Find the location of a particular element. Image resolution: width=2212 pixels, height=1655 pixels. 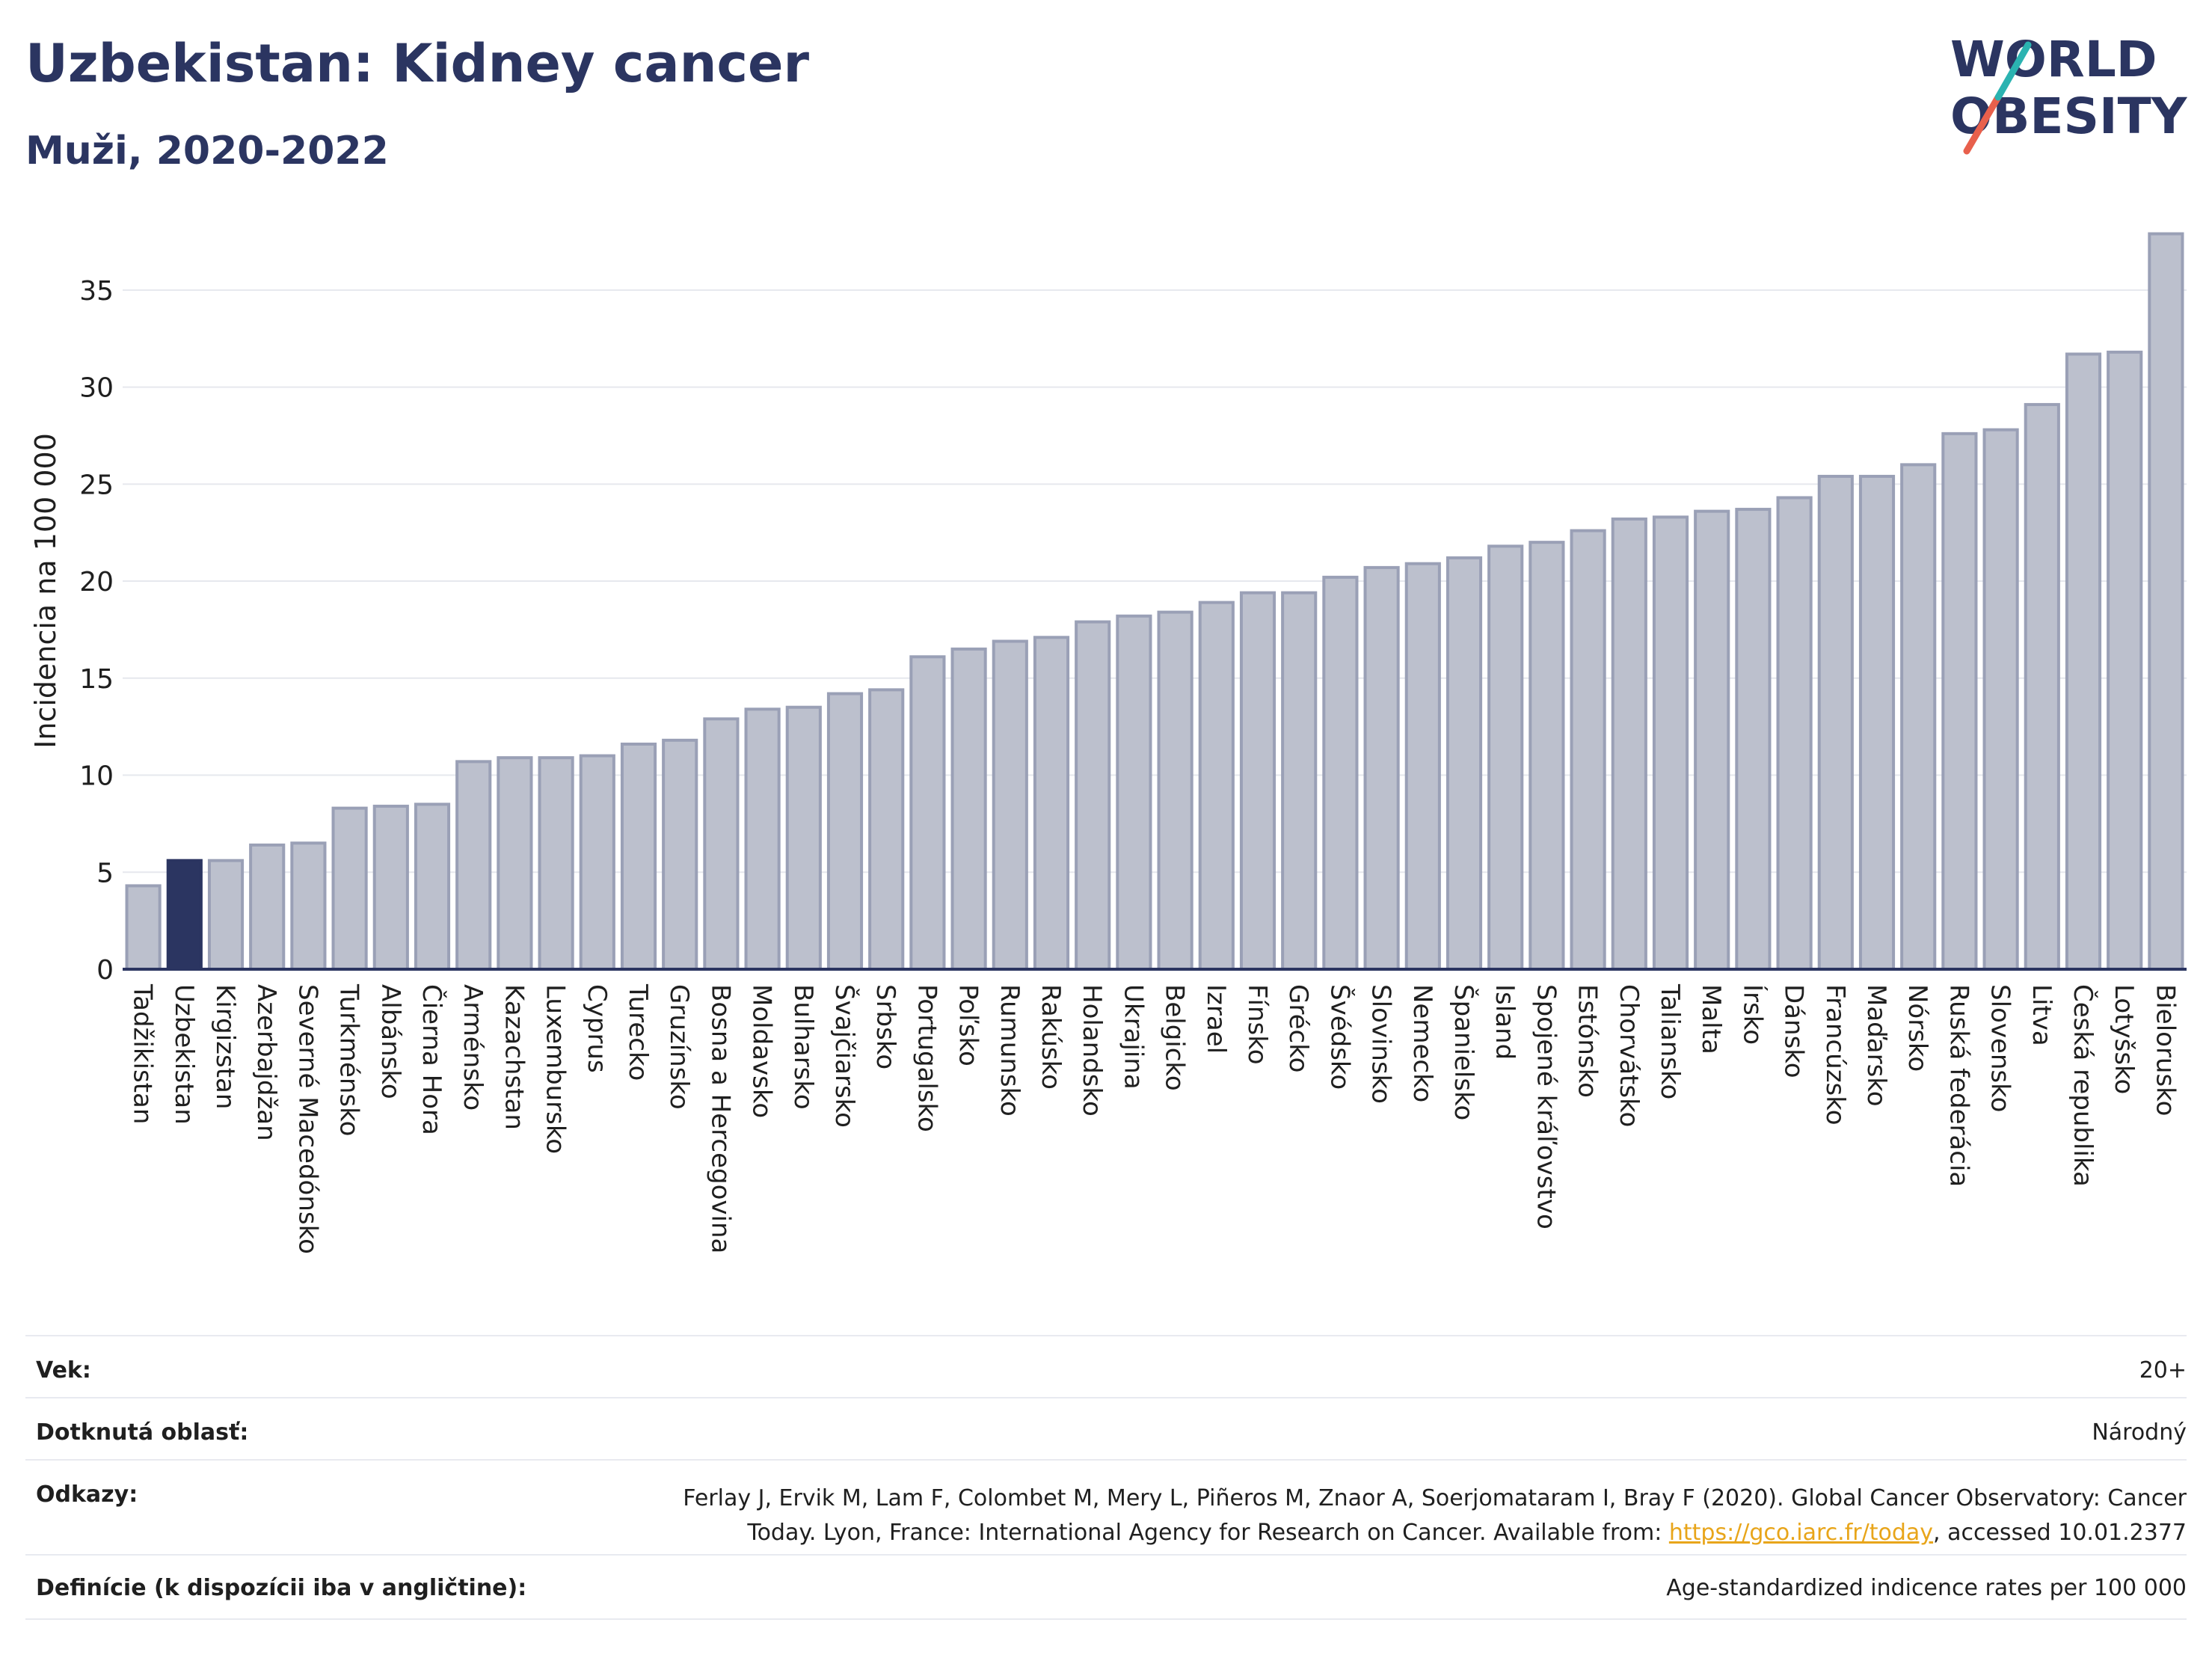

x-tick-label: Maďarsko is located at coordinates (1876, 1045).